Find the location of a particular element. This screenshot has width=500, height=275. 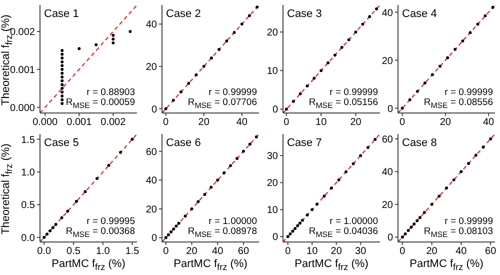

chart-title: Case 2 is located at coordinates (183, 14).